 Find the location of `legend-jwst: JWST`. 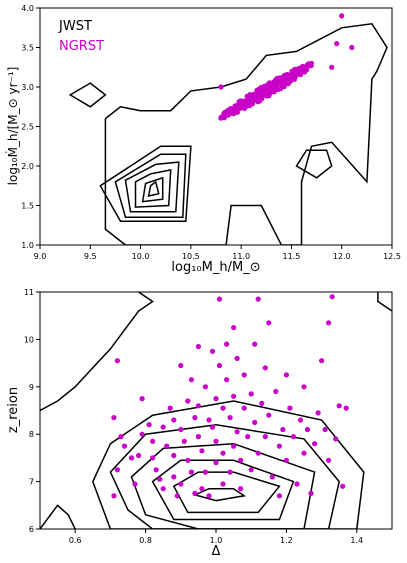

legend-jwst: JWST is located at coordinates (75, 26).